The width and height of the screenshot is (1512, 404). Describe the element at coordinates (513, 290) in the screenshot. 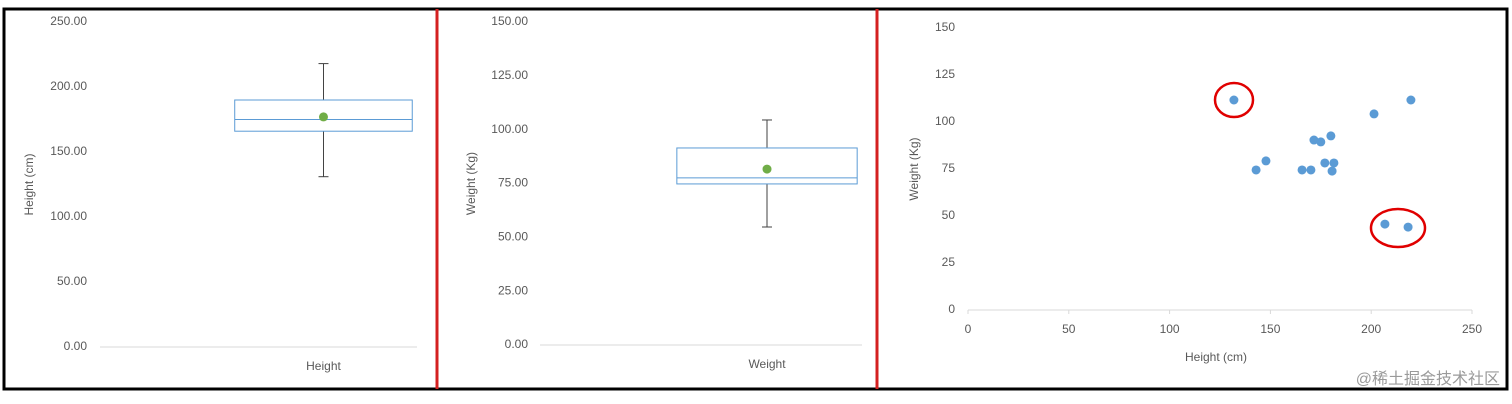

I see `y-tick-label: 25.00` at that location.